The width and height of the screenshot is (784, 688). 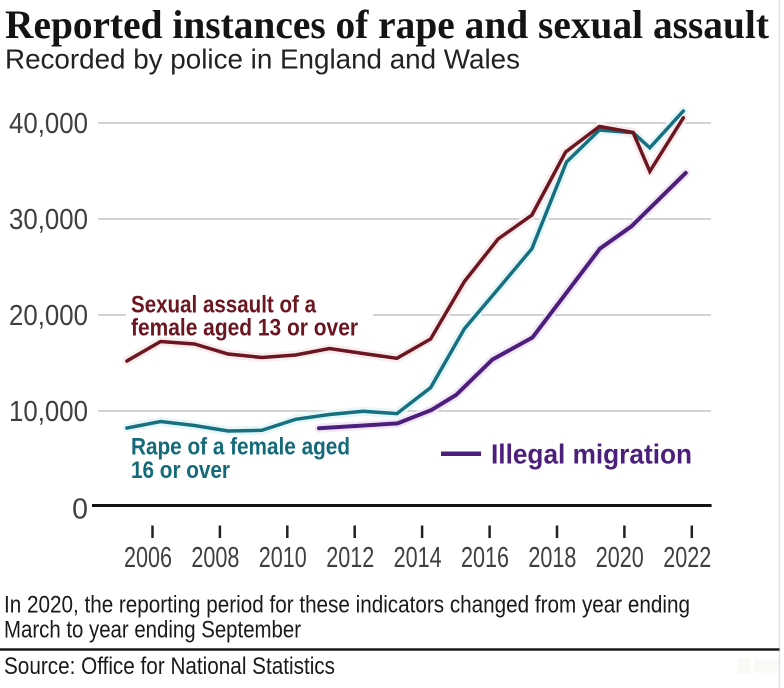 I want to click on svg-text: Rape of a female aged, so click(x=240, y=447).